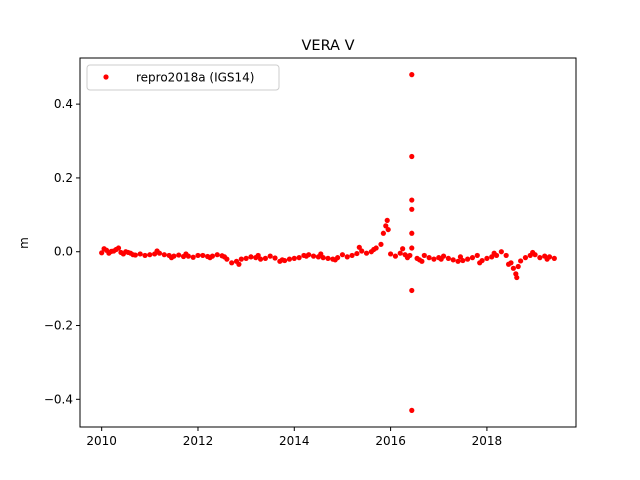 This screenshot has width=640, height=480. I want to click on x-tick-label: 2012, so click(198, 441).